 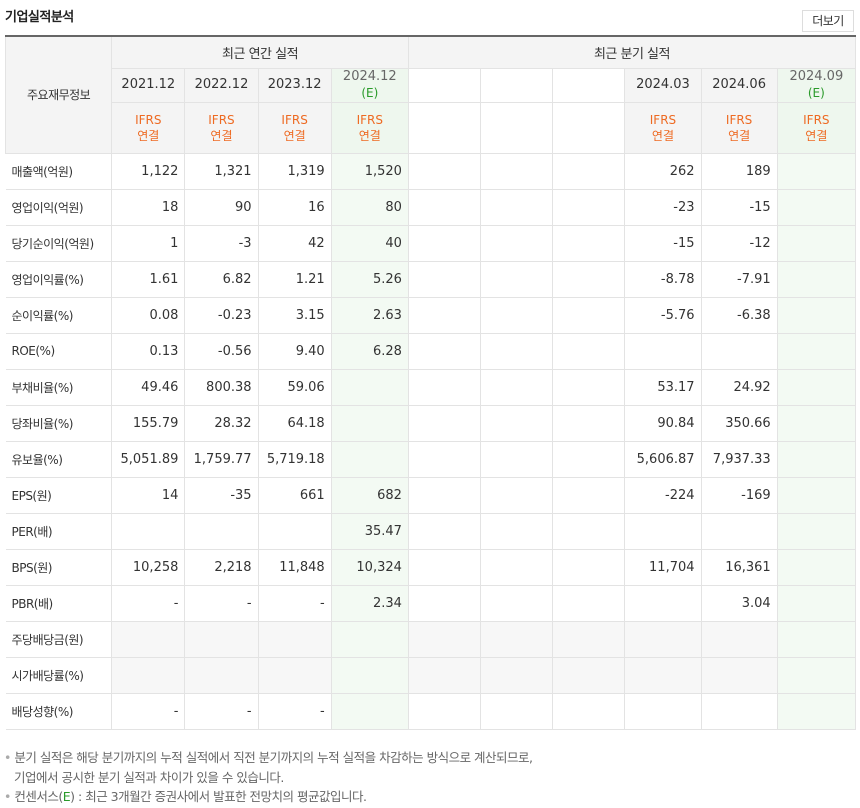 I want to click on period-empty, so click(x=589, y=85).